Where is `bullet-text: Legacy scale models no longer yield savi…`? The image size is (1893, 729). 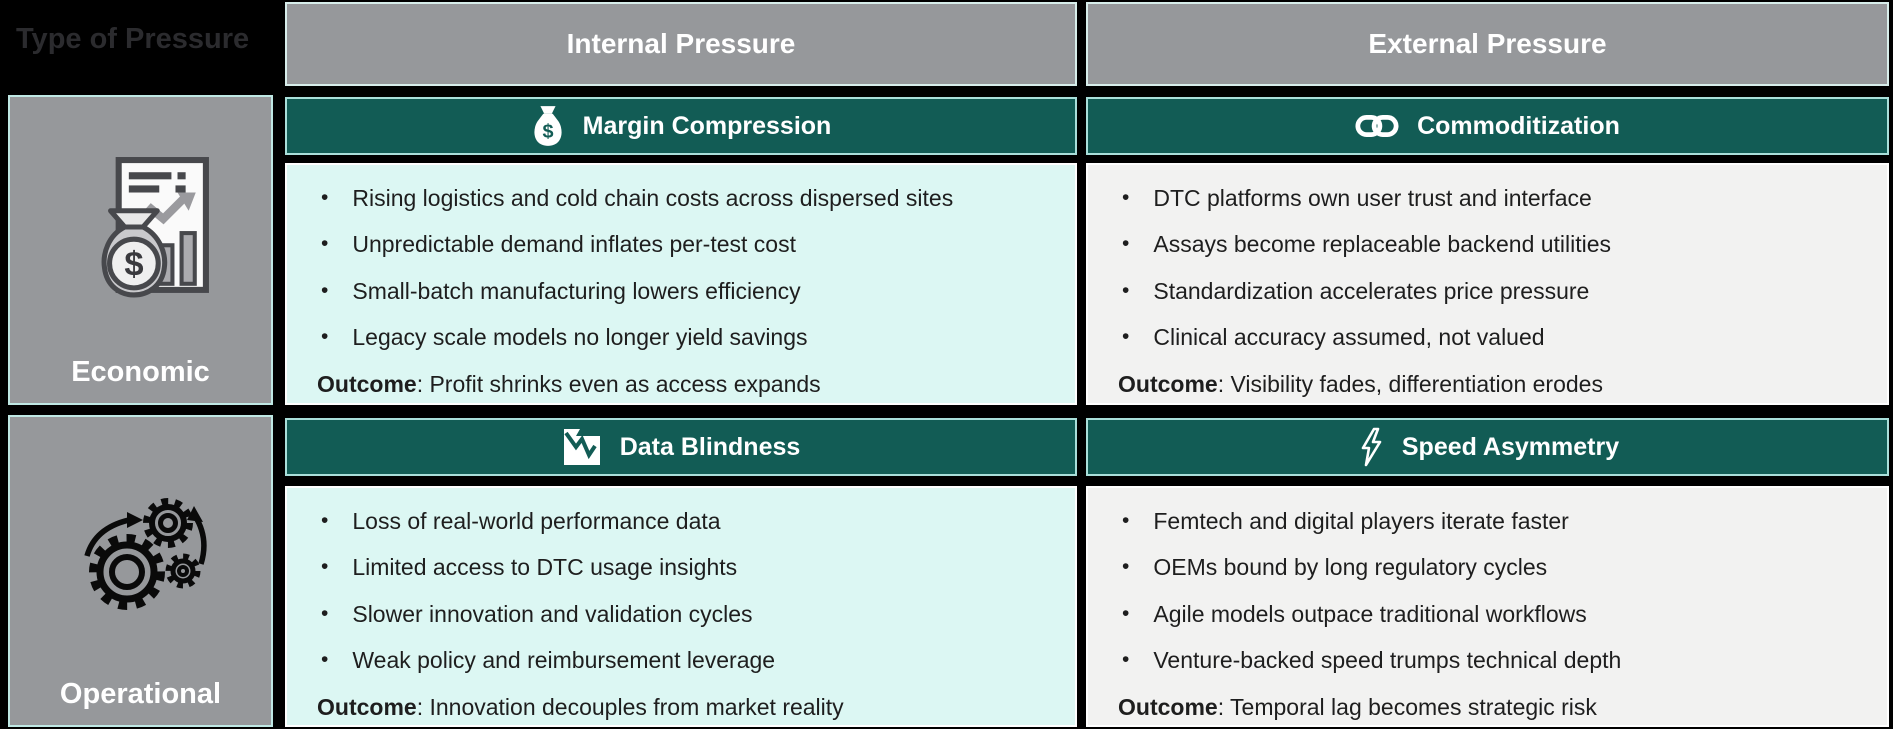
bullet-text: Legacy scale models no longer yield savi… is located at coordinates (580, 337).